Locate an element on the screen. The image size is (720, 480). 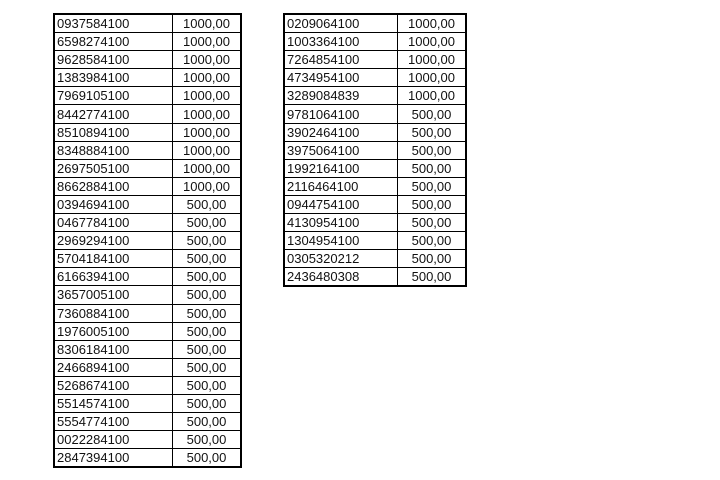
account-number-cell: 8348884100 is located at coordinates (113, 150).